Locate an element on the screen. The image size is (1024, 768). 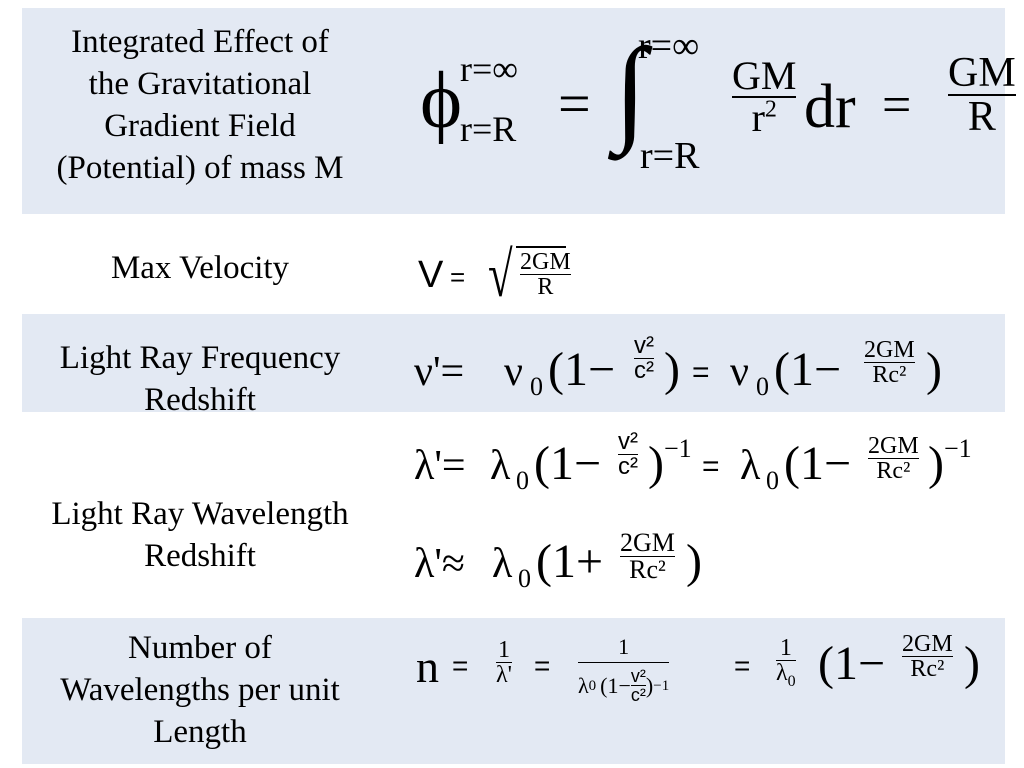
dr-text: dr is located at coordinates (830, 107).